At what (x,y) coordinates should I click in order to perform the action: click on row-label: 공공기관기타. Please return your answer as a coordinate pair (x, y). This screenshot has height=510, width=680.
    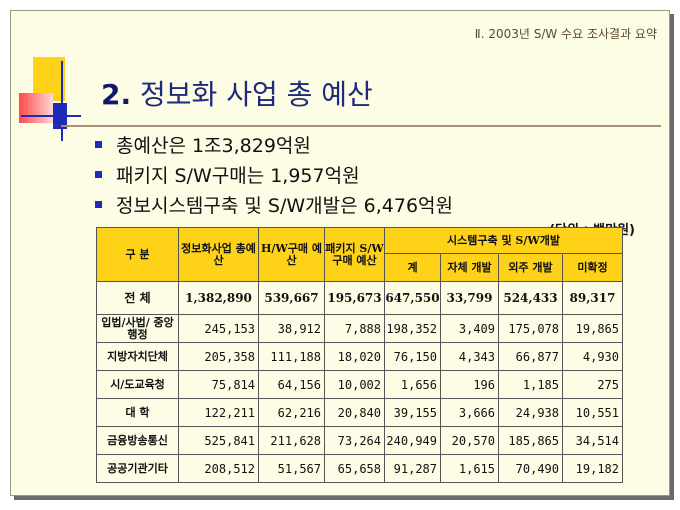
    Looking at the image, I should click on (137, 468).